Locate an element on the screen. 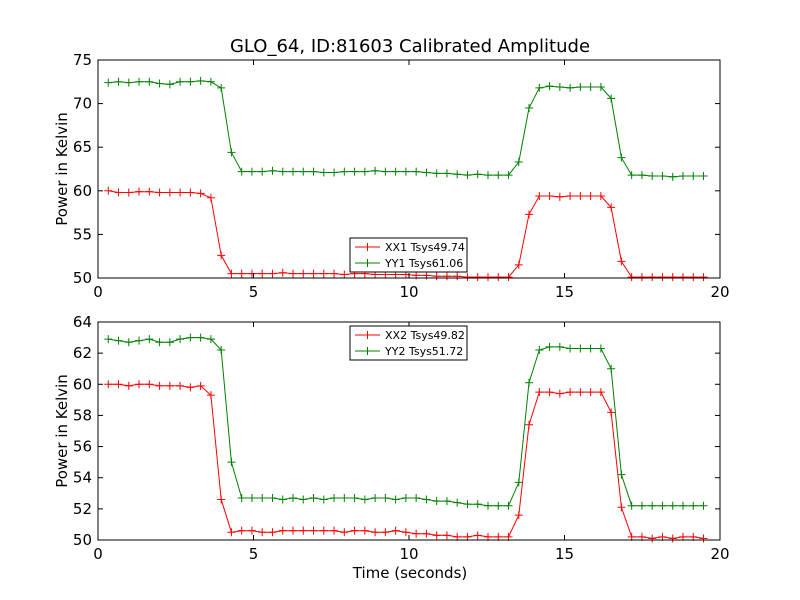 Image resolution: width=800 pixels, height=600 pixels. y-tick-label: 62 is located at coordinates (82, 353).